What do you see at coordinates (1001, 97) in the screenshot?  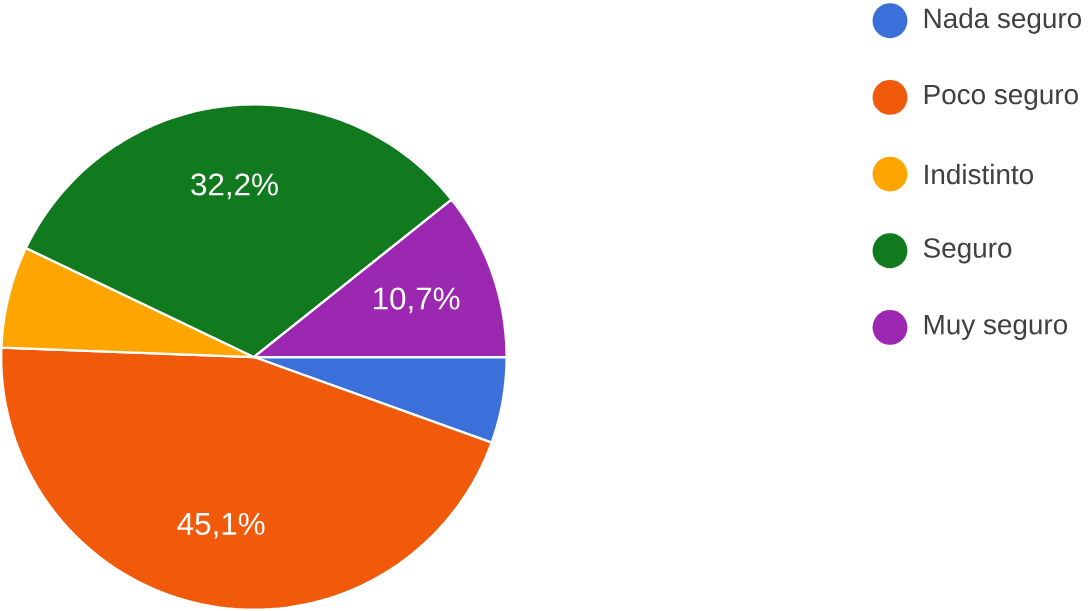 I see `legend-label: Poco seguro` at bounding box center [1001, 97].